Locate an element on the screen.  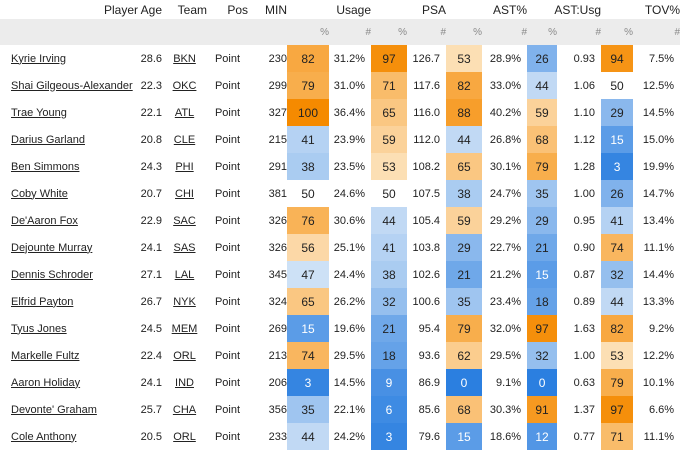
player-name-cell: Elfrid Payton is located at coordinates (69, 301).